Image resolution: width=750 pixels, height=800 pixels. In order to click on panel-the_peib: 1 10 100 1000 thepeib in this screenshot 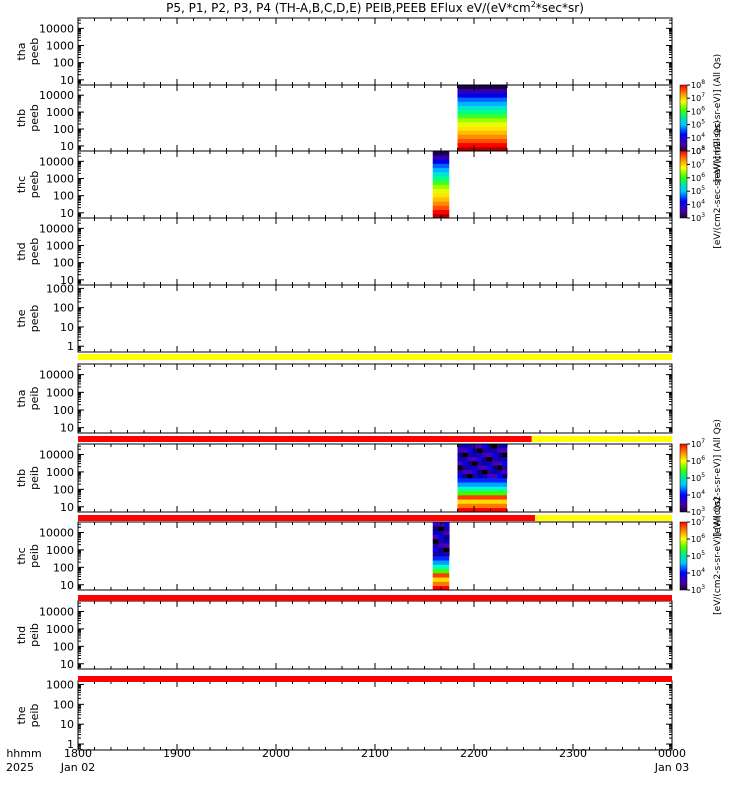, I will do `click(344, 714)`.